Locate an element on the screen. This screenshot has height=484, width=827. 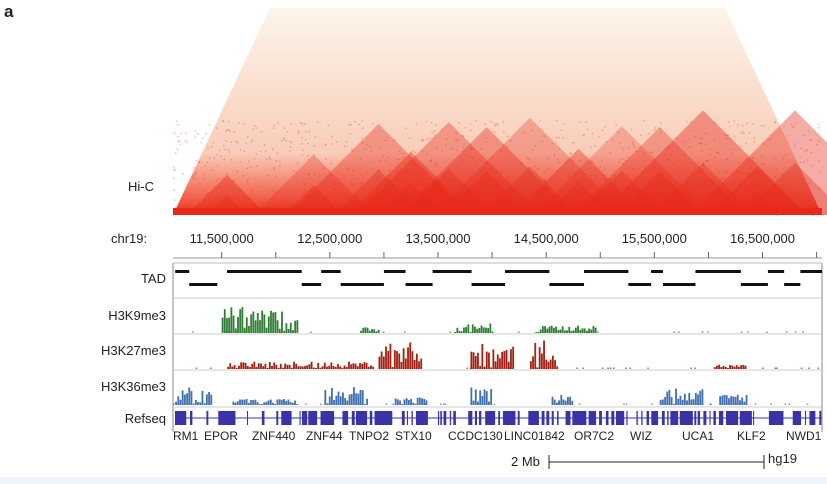
bottom-strip is located at coordinates (413, 480).